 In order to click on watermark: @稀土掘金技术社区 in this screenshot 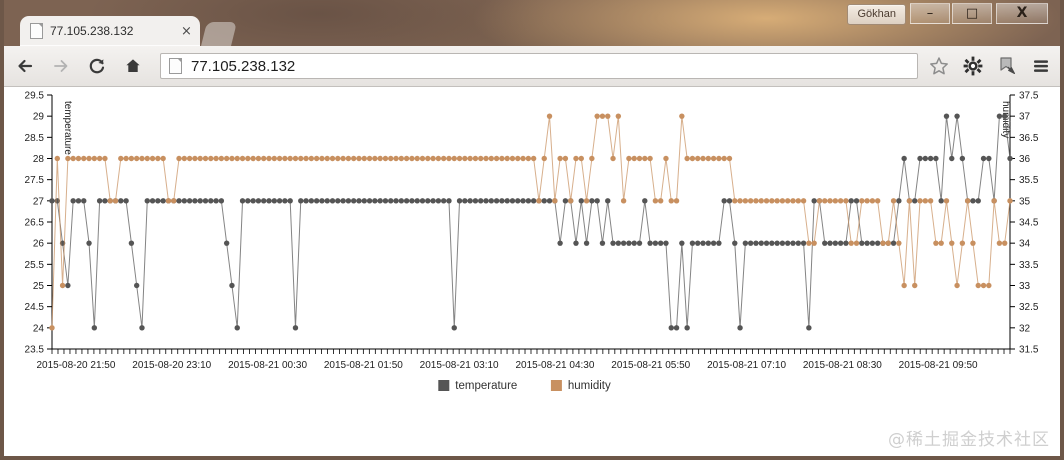, I will do `click(969, 440)`.